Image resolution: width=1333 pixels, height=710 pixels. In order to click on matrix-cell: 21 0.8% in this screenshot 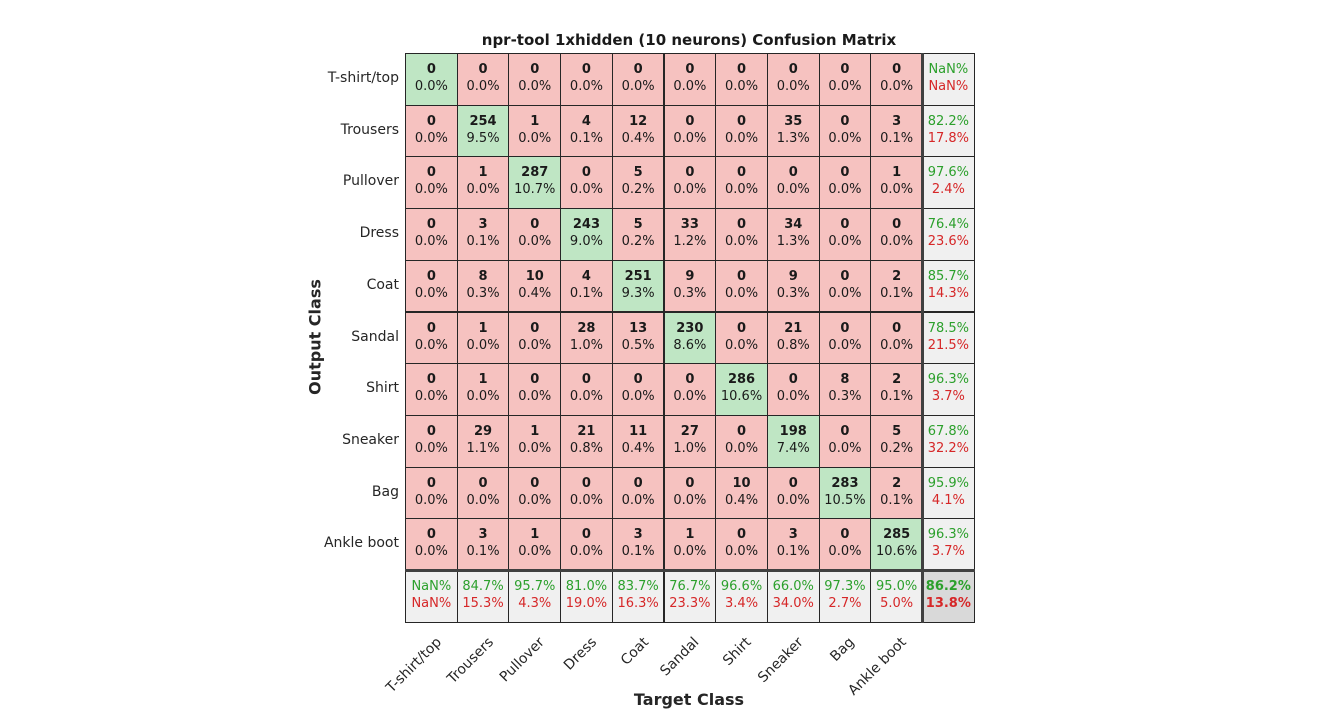, I will do `click(586, 441)`.